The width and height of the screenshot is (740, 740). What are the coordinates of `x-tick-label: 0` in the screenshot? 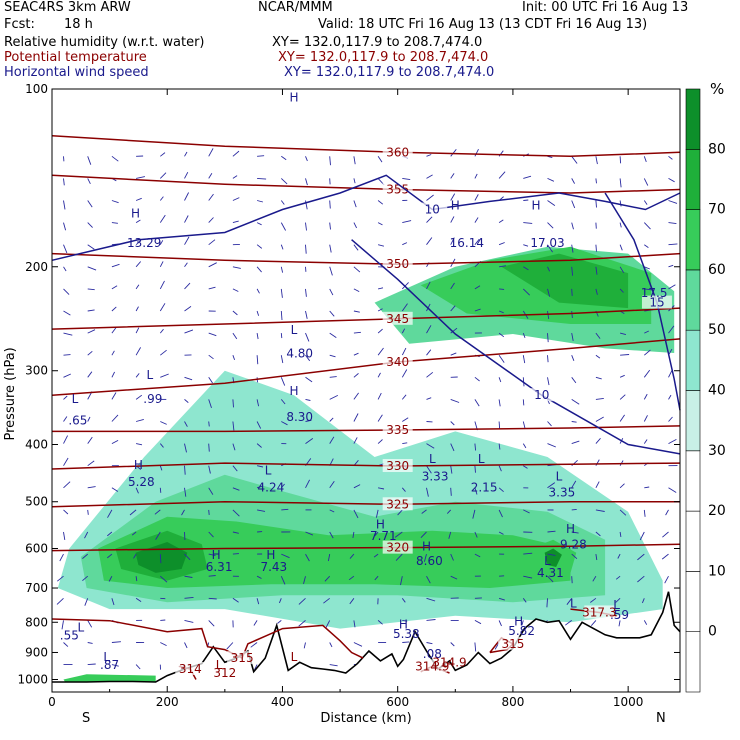 It's located at (52, 702).